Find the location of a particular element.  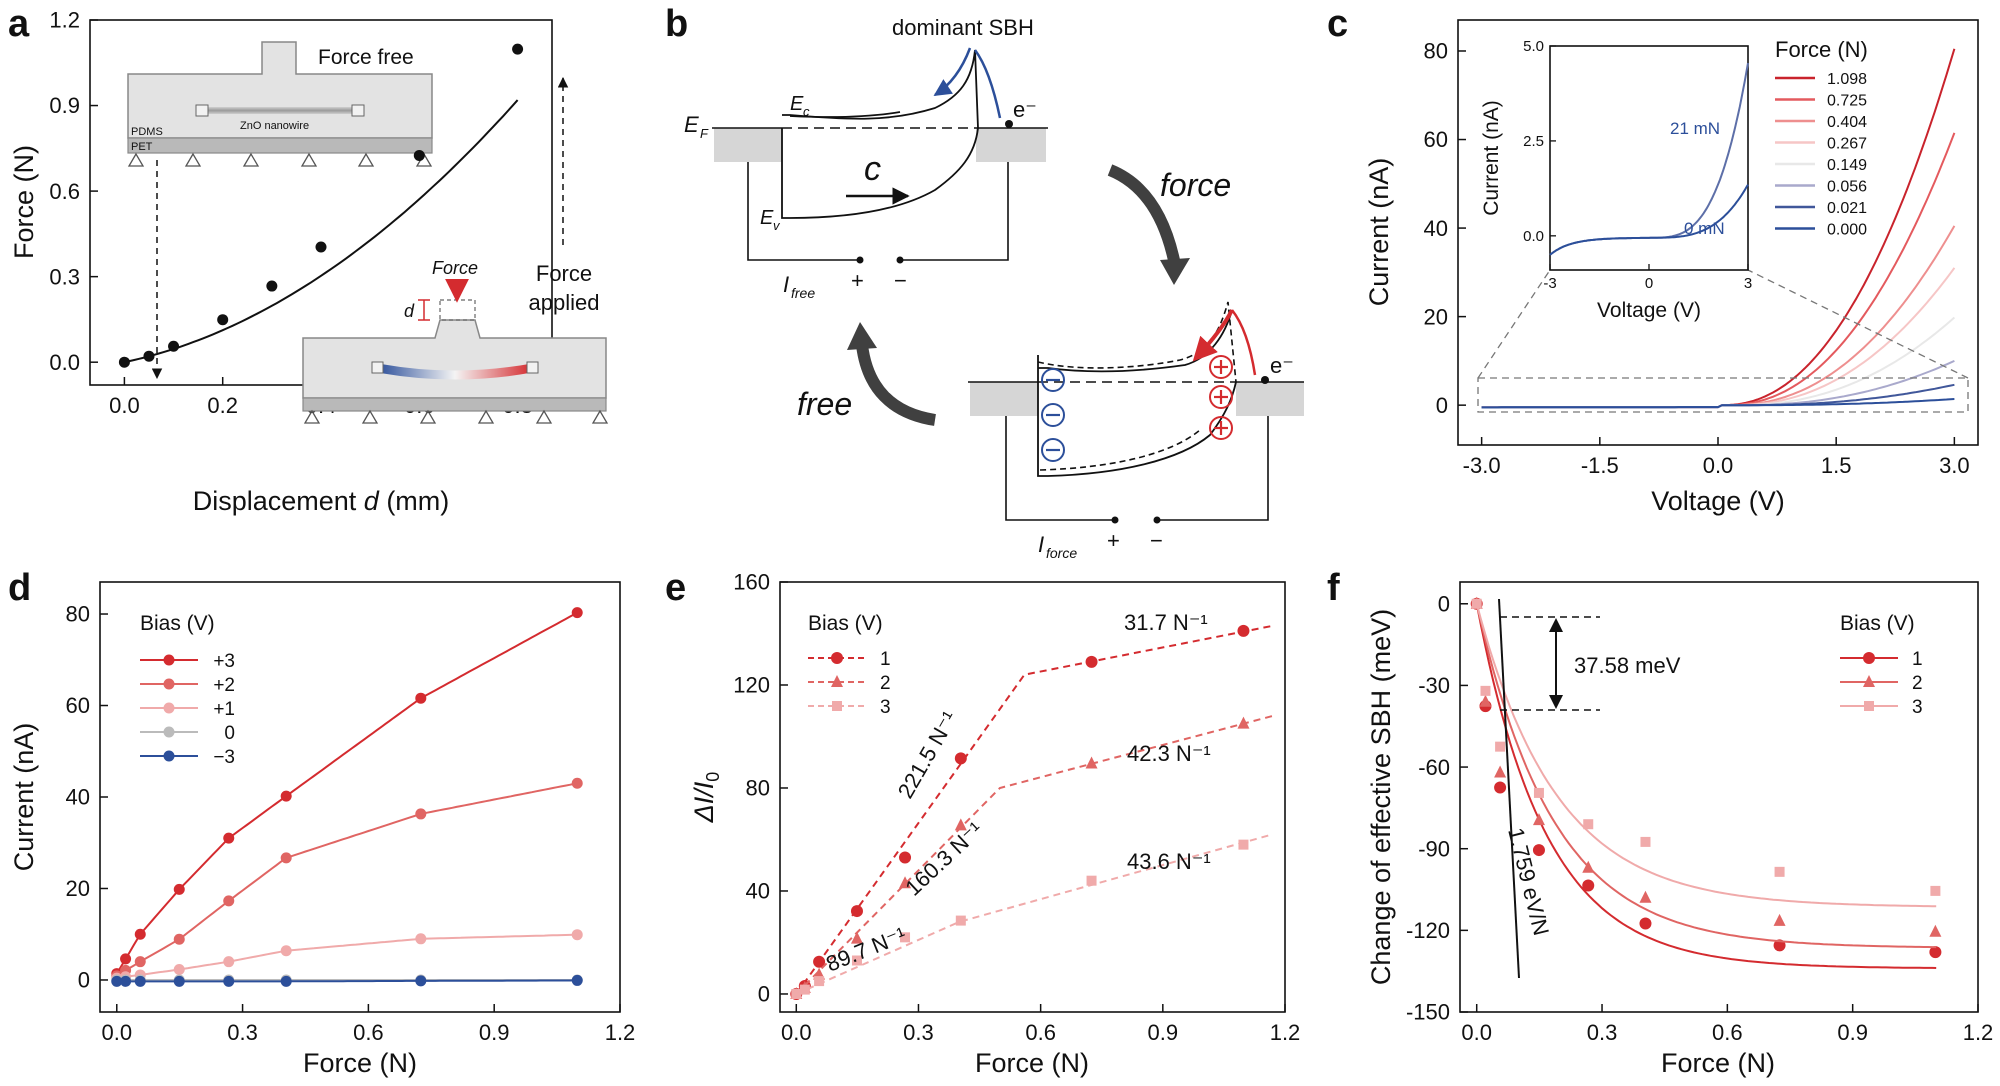

x-tick-label: 0.9 is located at coordinates (1163, 1032).